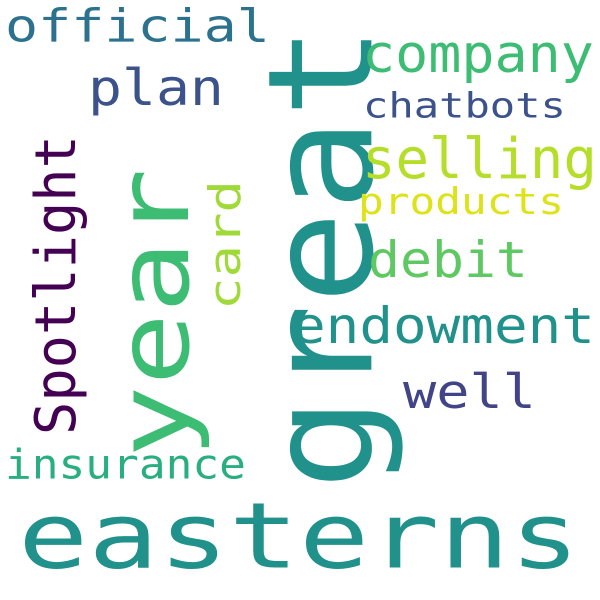  Describe the element at coordinates (448, 260) in the screenshot. I see `word-debit: debit` at that location.